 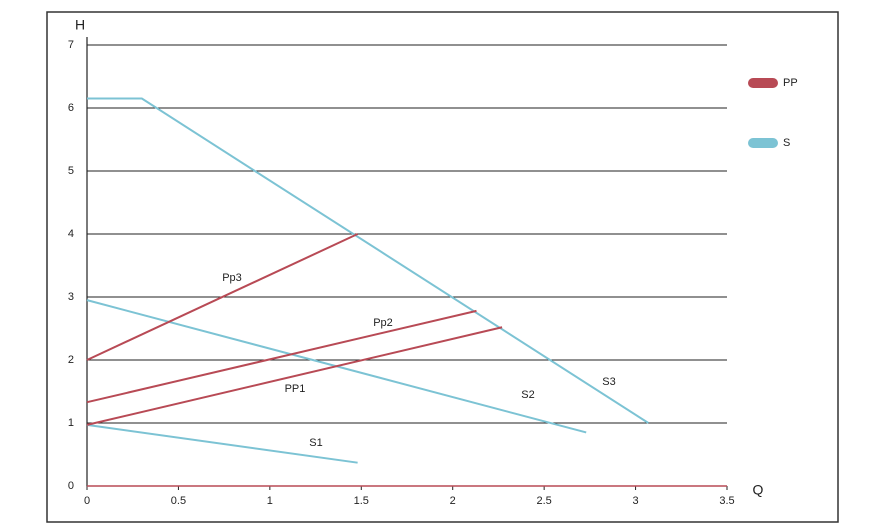 I want to click on x-tick-label: 1, so click(x=270, y=501).